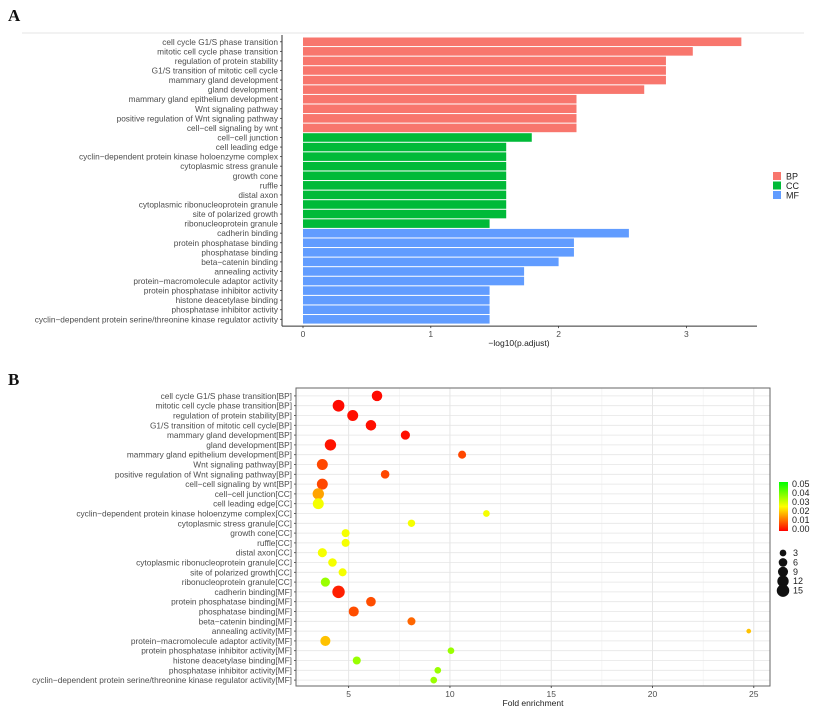 The image size is (814, 710). I want to click on y-tick-label: cell leading edge, so click(247, 147).